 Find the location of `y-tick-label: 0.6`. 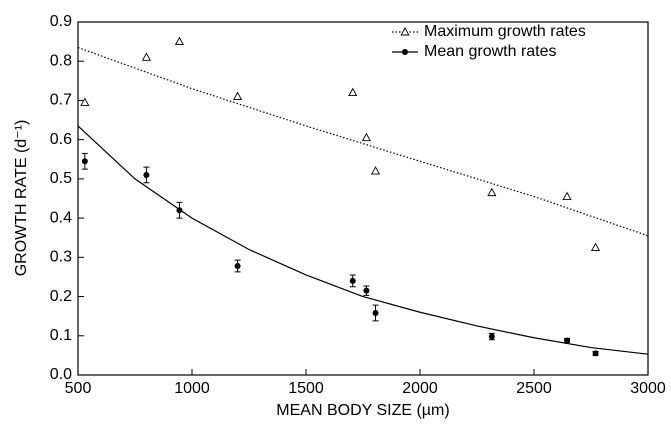

y-tick-label: 0.6 is located at coordinates (61, 139).